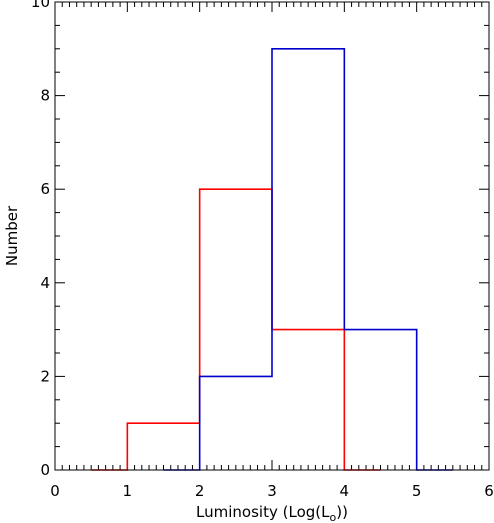  Describe the element at coordinates (489, 491) in the screenshot. I see `x-tick-label: 6` at that location.